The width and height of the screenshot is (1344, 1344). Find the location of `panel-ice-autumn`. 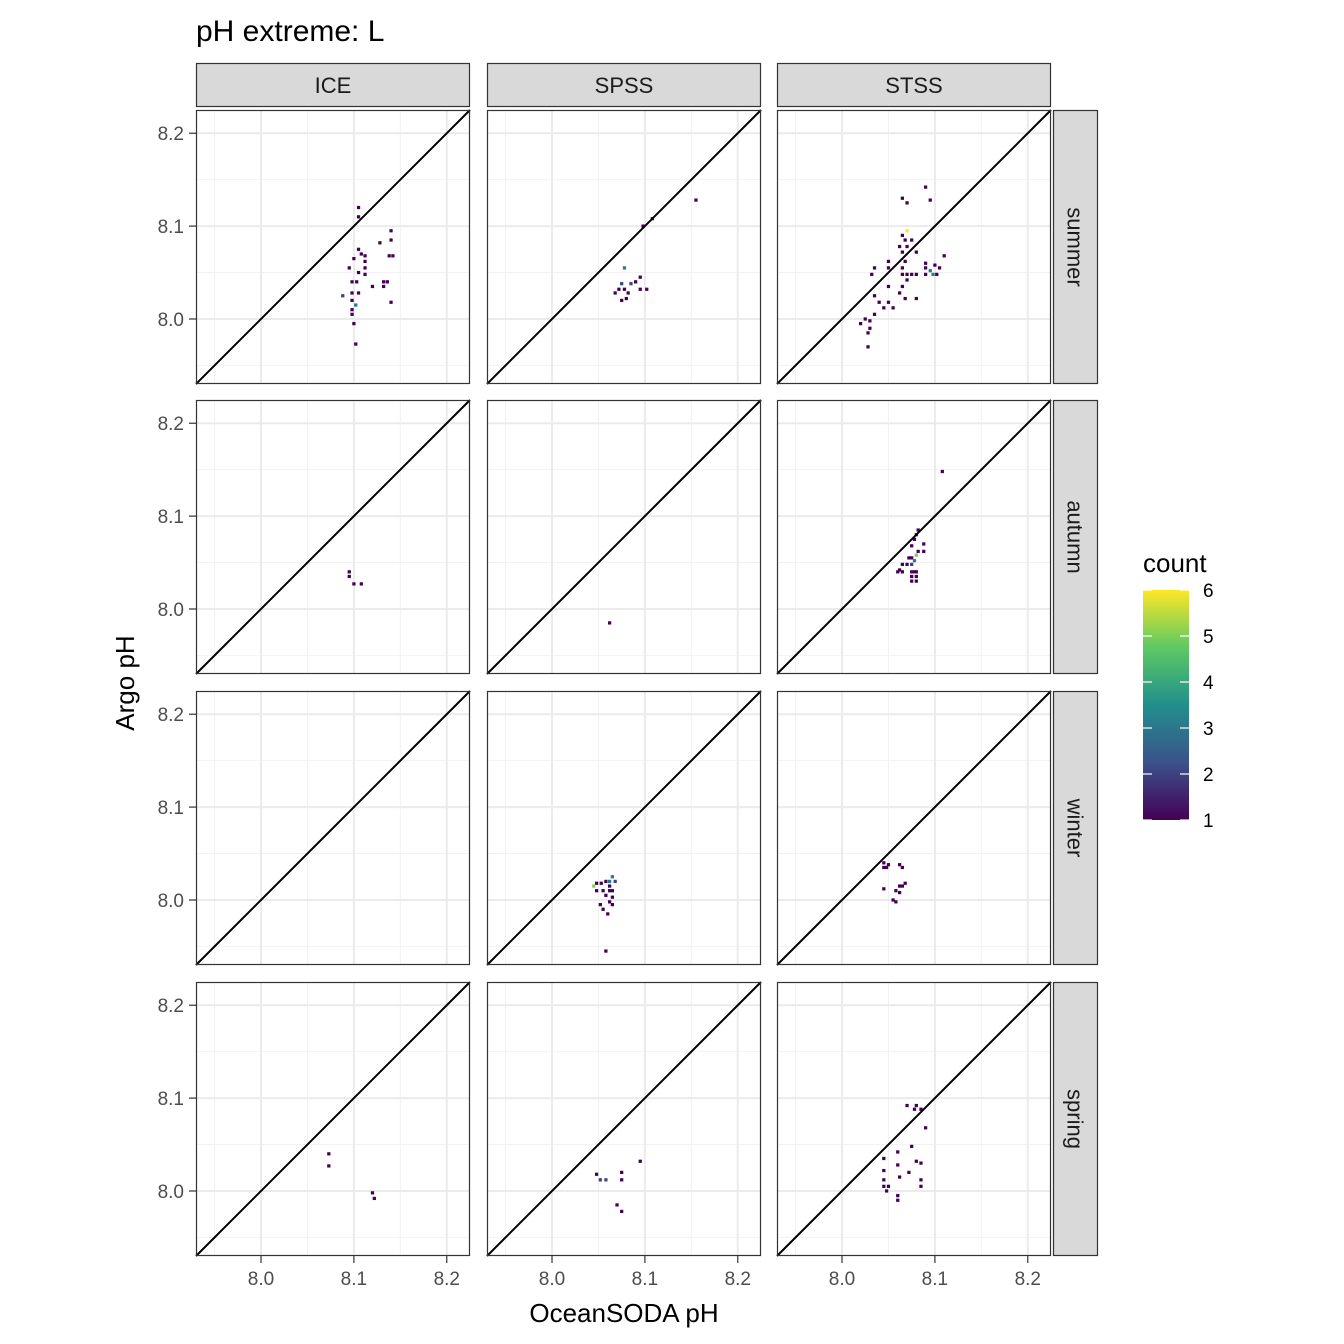

panel-ice-autumn is located at coordinates (333, 537).